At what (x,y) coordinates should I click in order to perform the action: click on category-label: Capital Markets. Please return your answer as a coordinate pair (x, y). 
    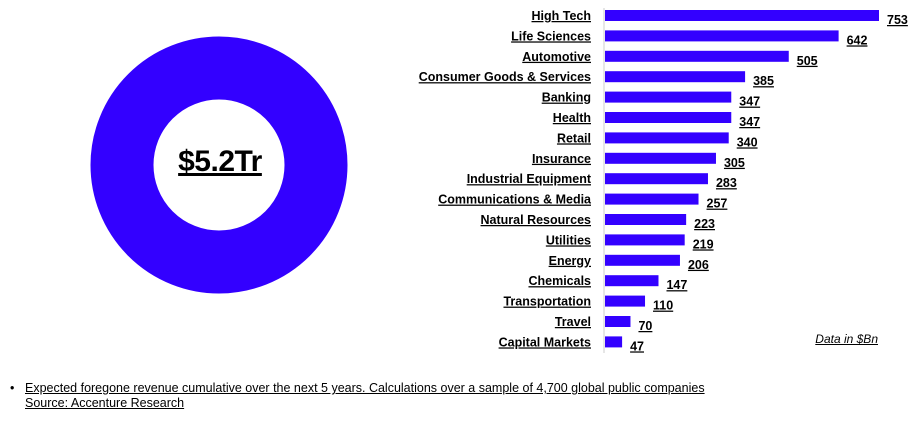
    Looking at the image, I should click on (545, 342).